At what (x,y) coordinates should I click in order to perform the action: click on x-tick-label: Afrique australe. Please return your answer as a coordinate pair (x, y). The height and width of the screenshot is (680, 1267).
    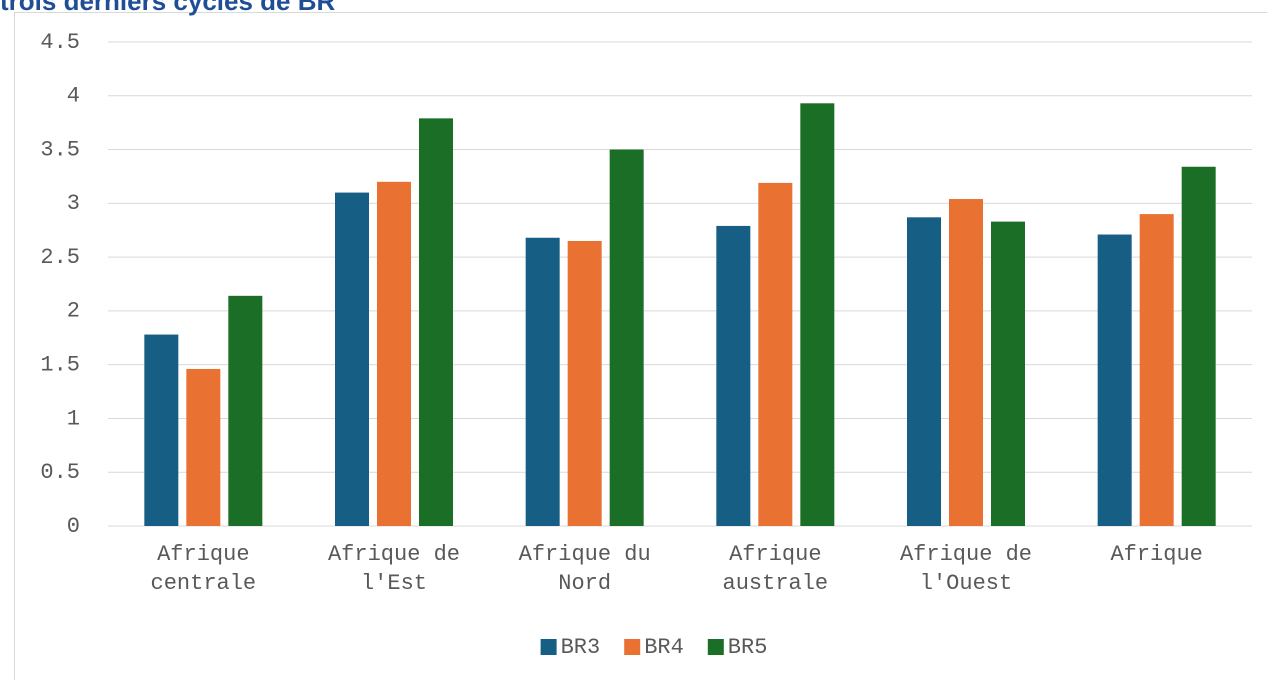
    Looking at the image, I should click on (775, 569).